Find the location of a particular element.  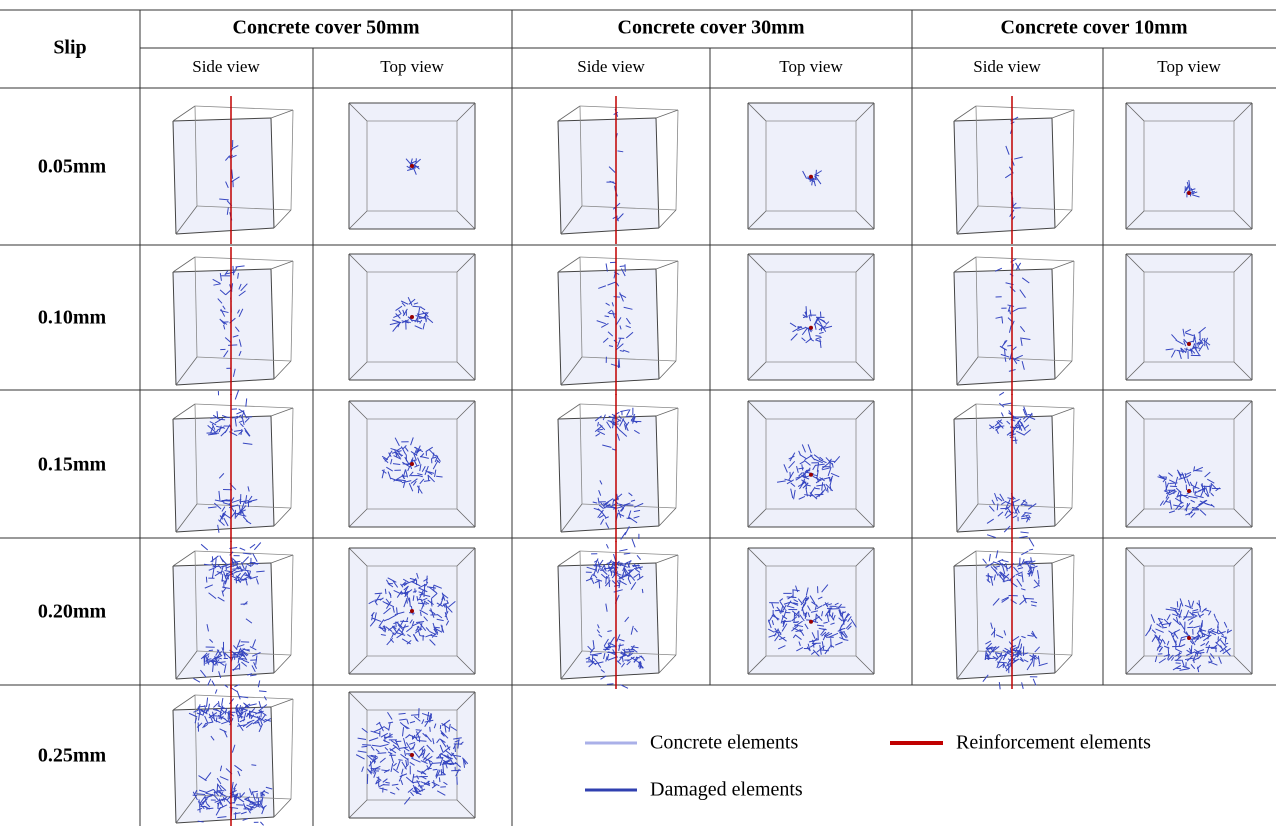

row-label: 0.05mm is located at coordinates (72, 167).